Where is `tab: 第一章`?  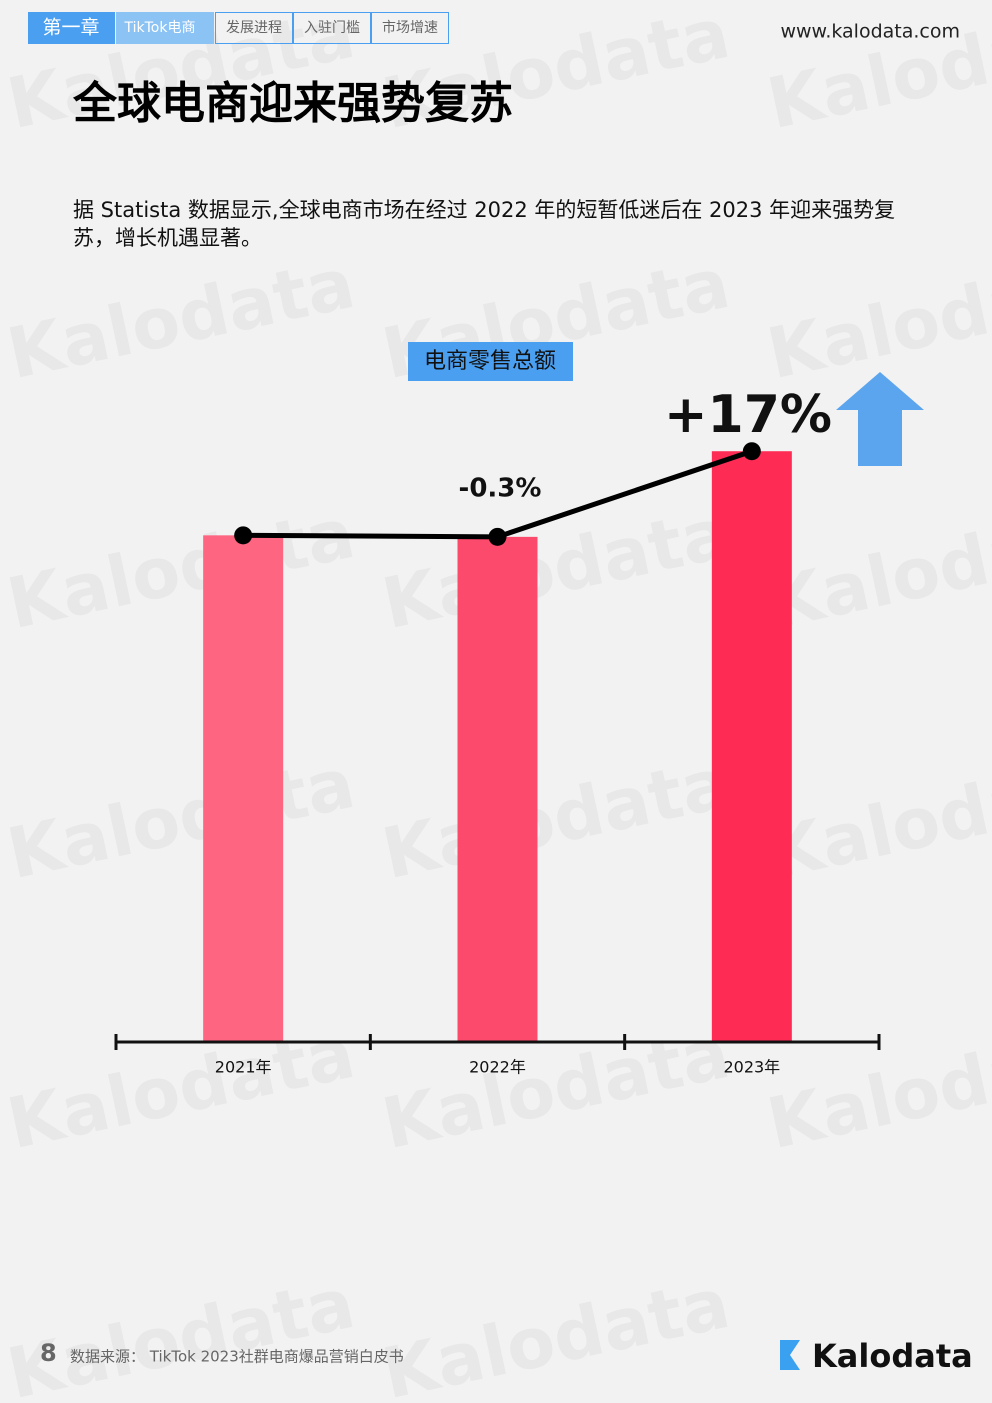 tab: 第一章 is located at coordinates (70, 28).